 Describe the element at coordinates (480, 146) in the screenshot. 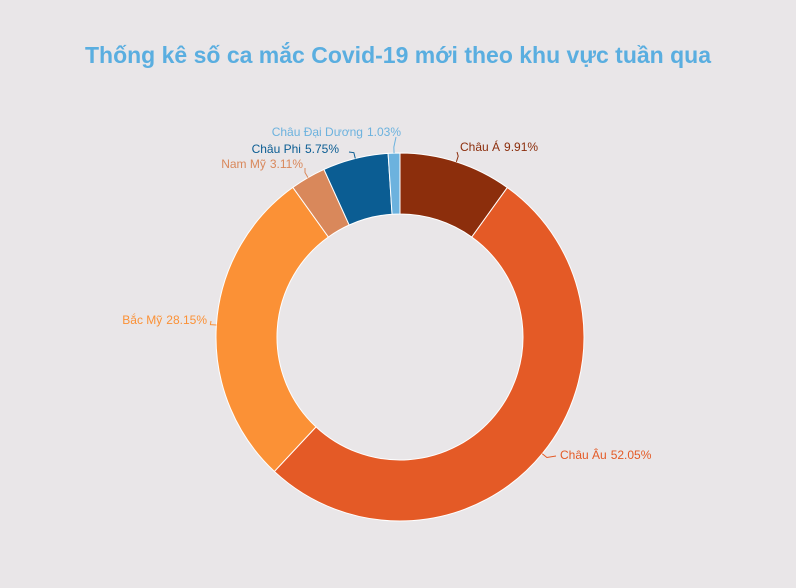

I see `category-label: Châu Á` at that location.